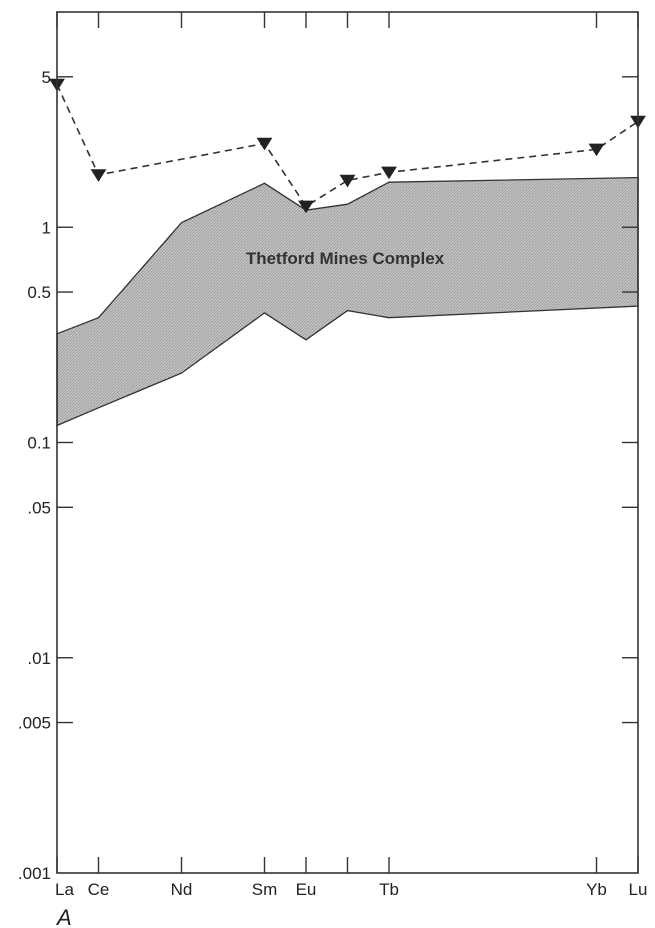 The width and height of the screenshot is (655, 928). What do you see at coordinates (638, 889) in the screenshot?
I see `x-tick-label-8: Lu` at bounding box center [638, 889].